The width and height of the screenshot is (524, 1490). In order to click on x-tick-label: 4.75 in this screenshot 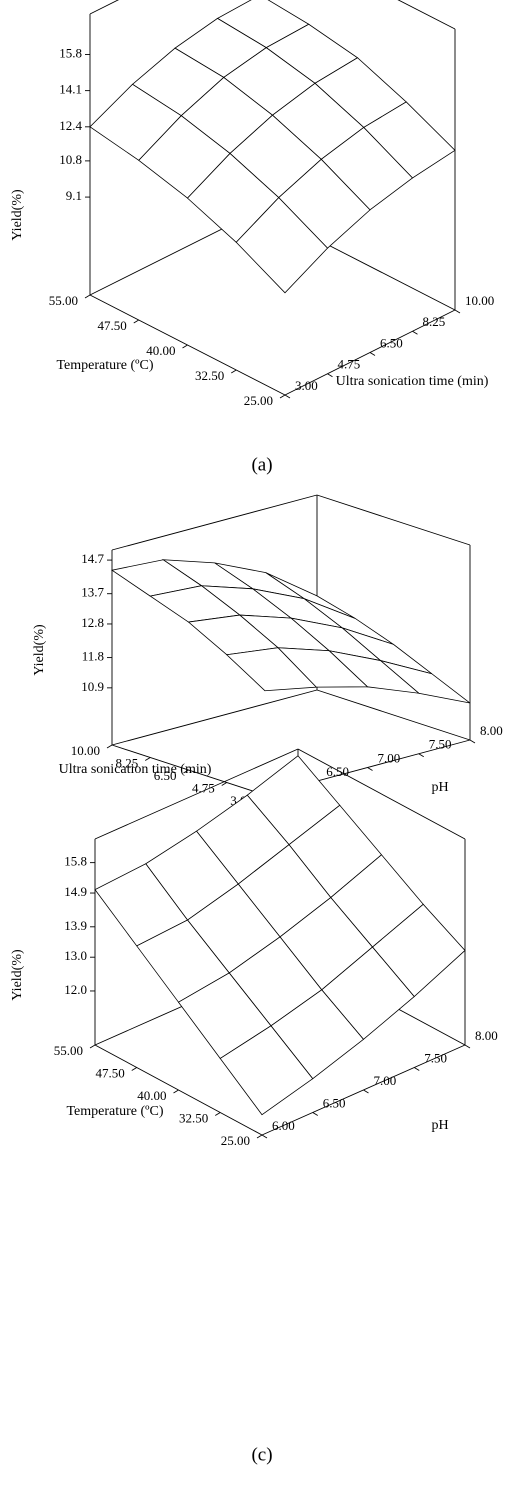, I will do `click(203, 787)`.